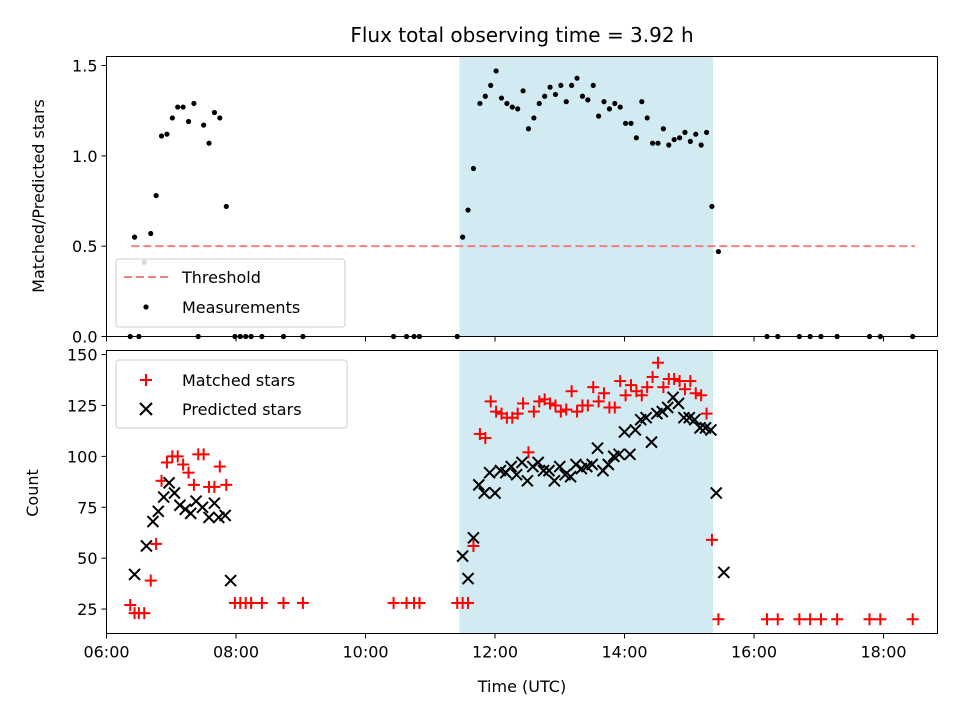 The width and height of the screenshot is (960, 720). I want to click on top-y-axis-title: Matched/Predicted stars, so click(38, 196).